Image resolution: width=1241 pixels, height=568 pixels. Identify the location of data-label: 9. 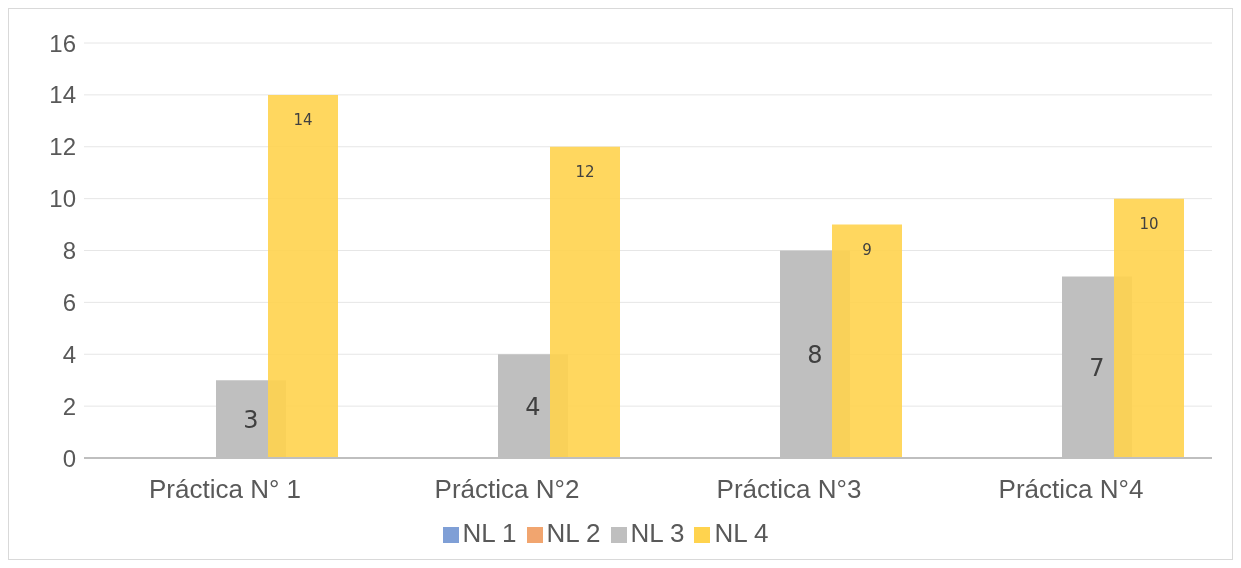
(867, 249).